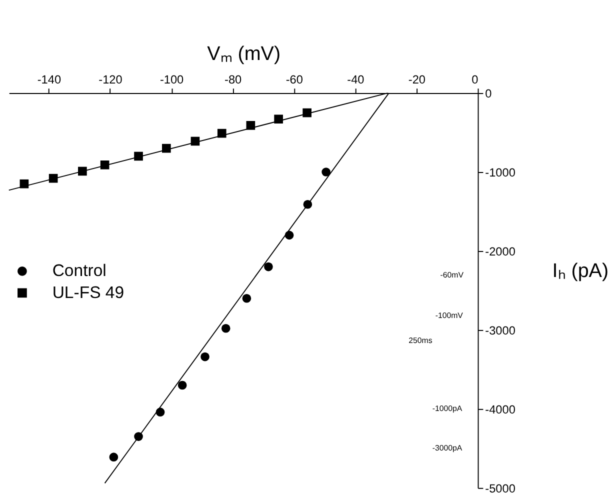 The image size is (613, 497). What do you see at coordinates (420, 340) in the screenshot?
I see `annotation: 250ms` at bounding box center [420, 340].